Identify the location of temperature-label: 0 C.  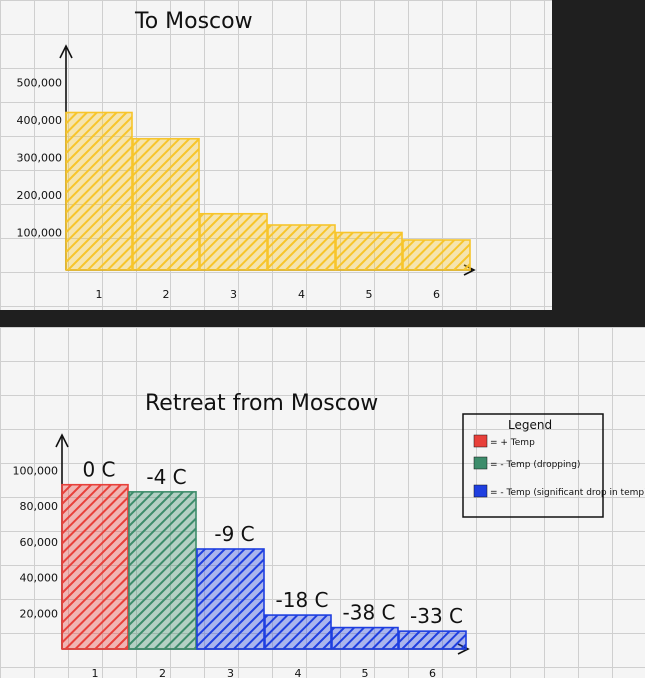
(98, 470).